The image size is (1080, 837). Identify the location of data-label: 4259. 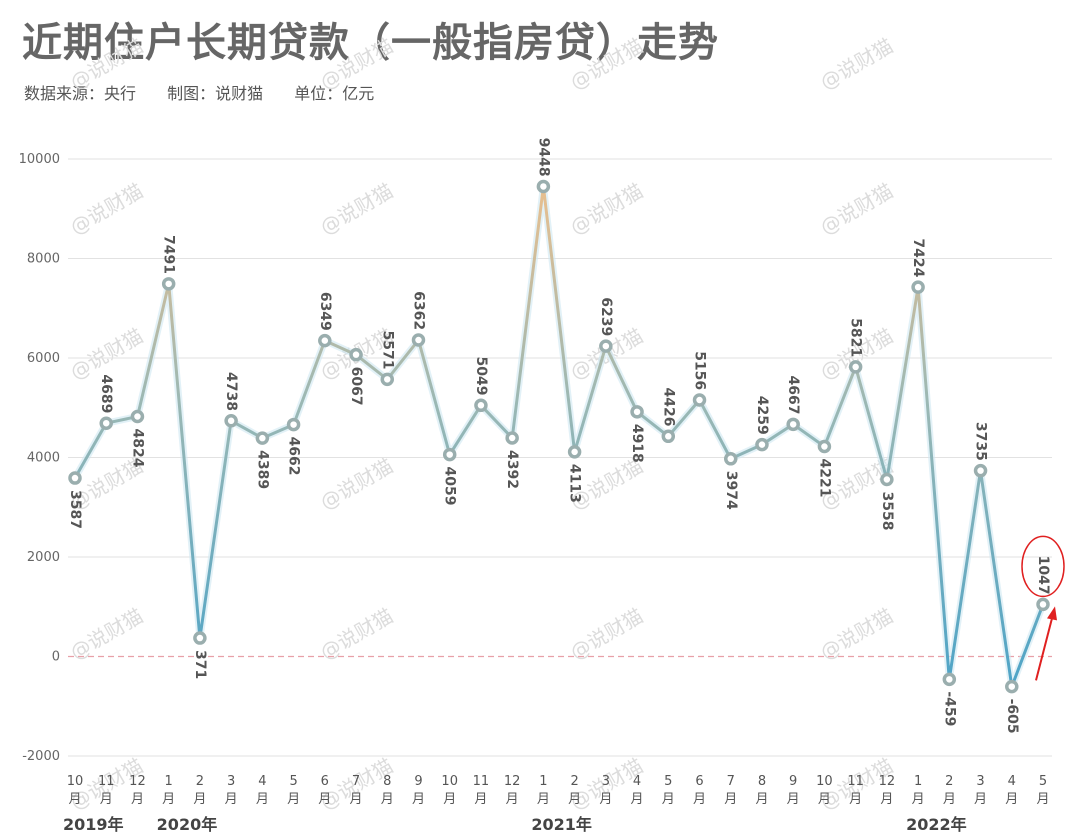
(762, 415).